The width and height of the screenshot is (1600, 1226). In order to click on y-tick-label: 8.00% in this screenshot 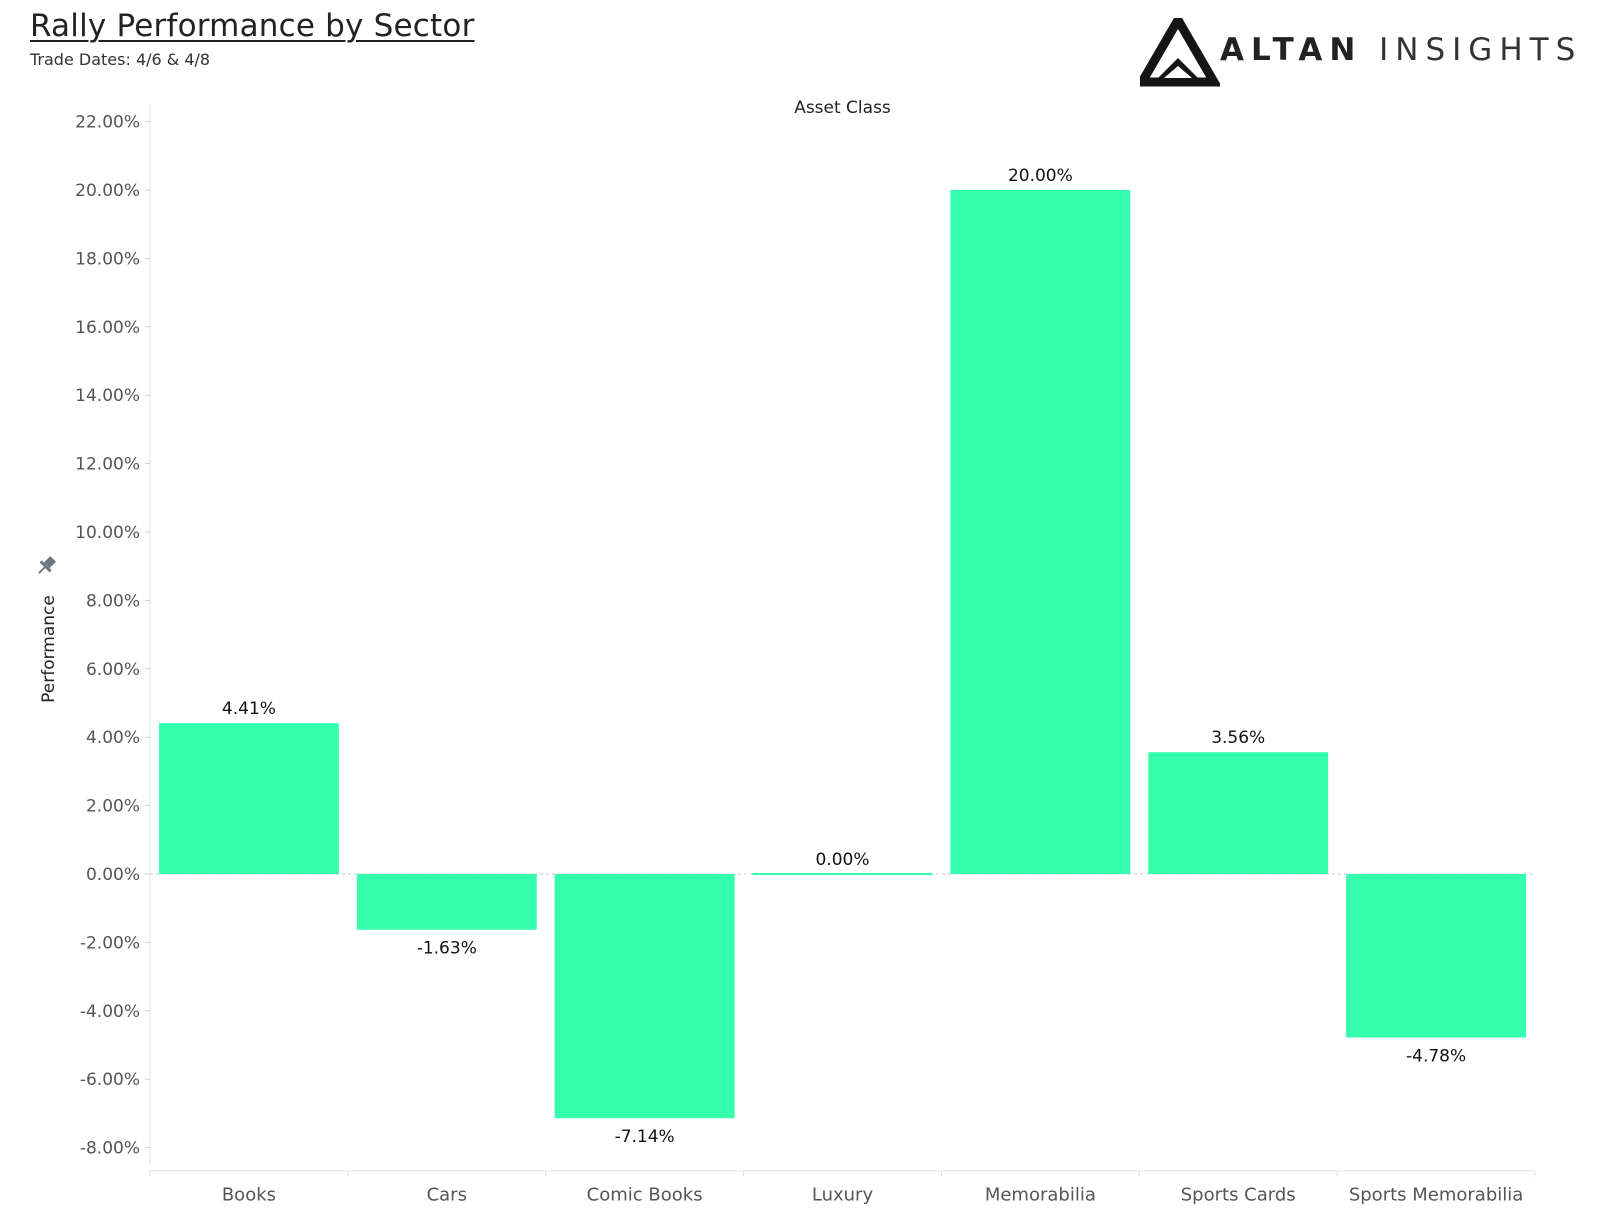, I will do `click(113, 601)`.